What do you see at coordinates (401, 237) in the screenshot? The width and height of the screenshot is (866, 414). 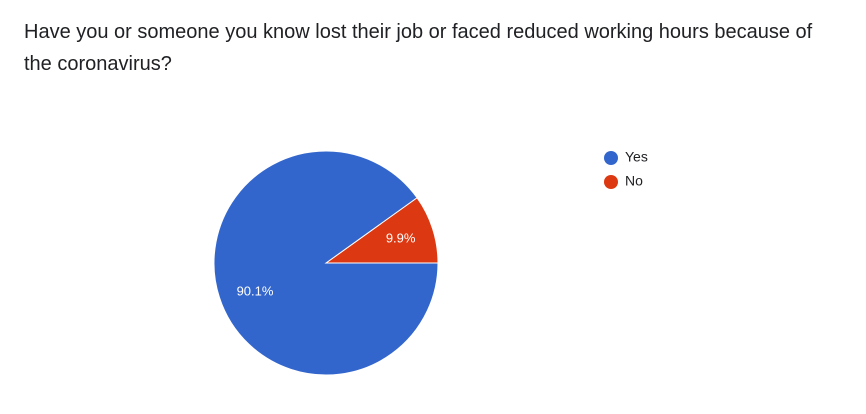 I see `slice-label-no: 9.9%` at bounding box center [401, 237].